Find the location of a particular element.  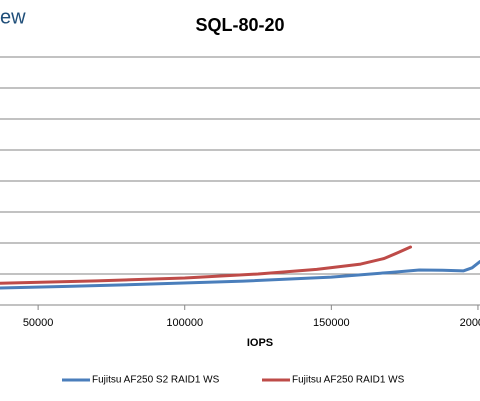

x-tick-label: 150000 is located at coordinates (331, 323).